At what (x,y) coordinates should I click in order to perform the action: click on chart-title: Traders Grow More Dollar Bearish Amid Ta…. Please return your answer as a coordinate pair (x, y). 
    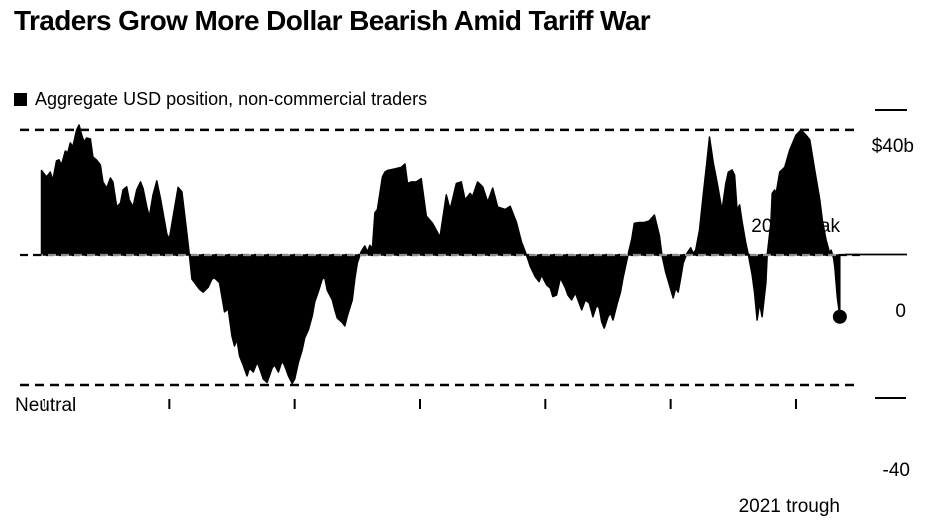
    Looking at the image, I should click on (332, 20).